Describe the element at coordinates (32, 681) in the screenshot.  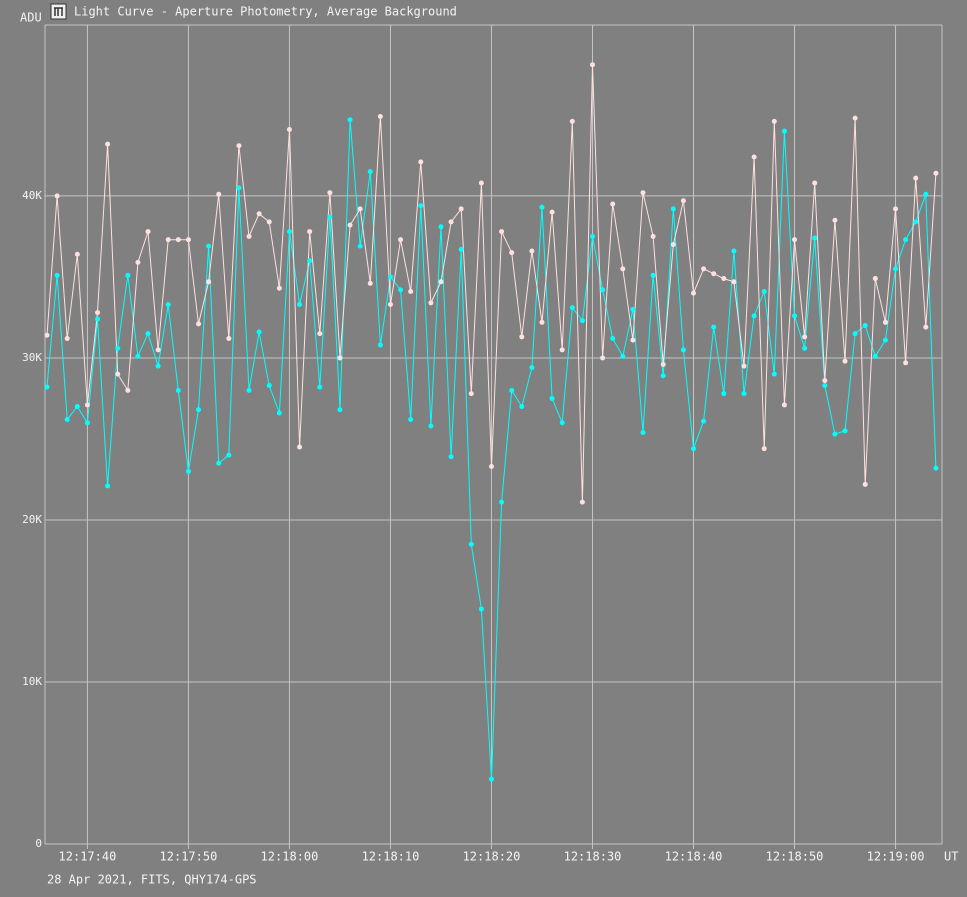
I see `y-tick-label: 10K` at that location.